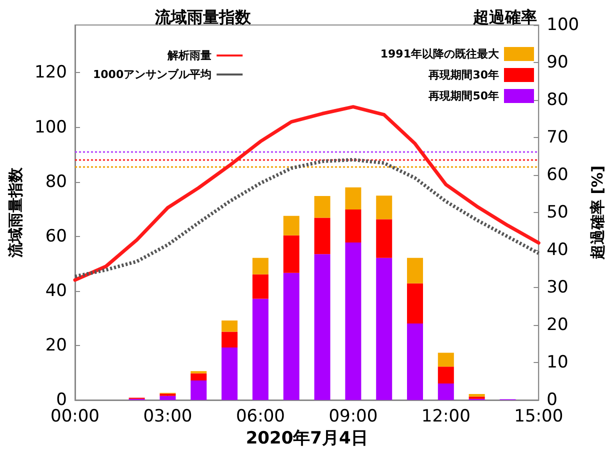 Image resolution: width=613 pixels, height=457 pixels. I want to click on y2-axis-title: 超過確率 [%], so click(597, 213).